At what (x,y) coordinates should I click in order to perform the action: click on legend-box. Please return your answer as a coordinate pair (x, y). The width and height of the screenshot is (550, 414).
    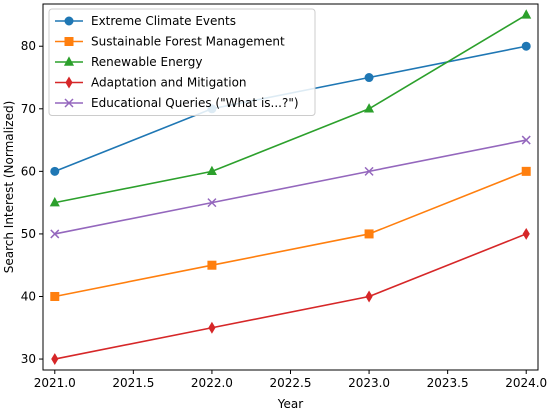
    Looking at the image, I should click on (182, 62).